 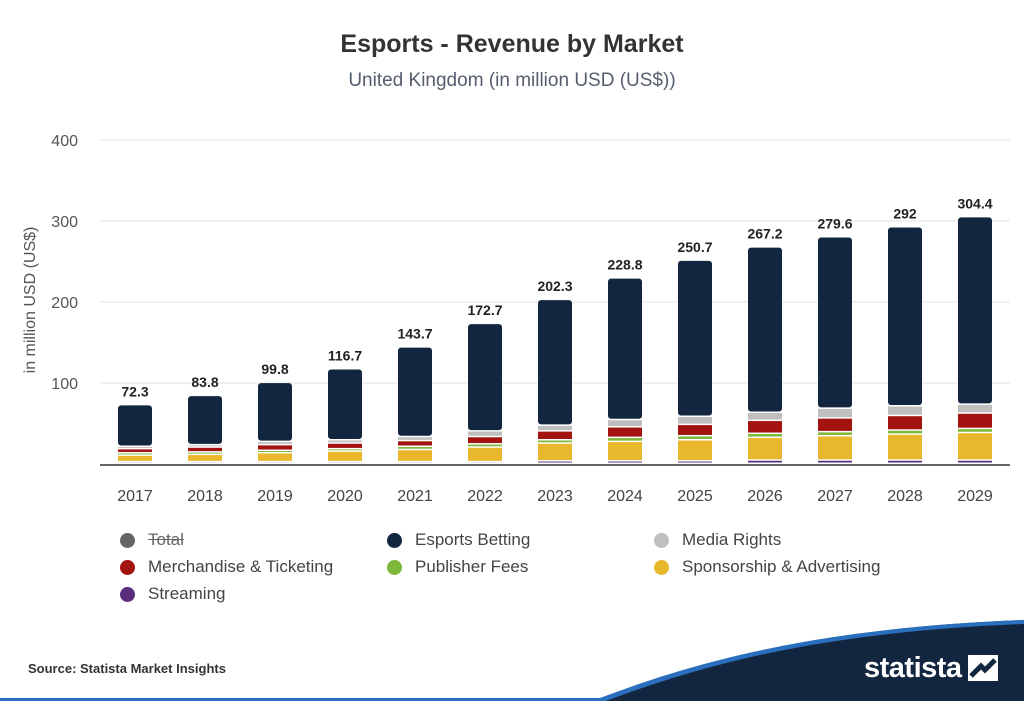 What do you see at coordinates (275, 443) in the screenshot?
I see `bar-segment-media-rights-2019` at bounding box center [275, 443].